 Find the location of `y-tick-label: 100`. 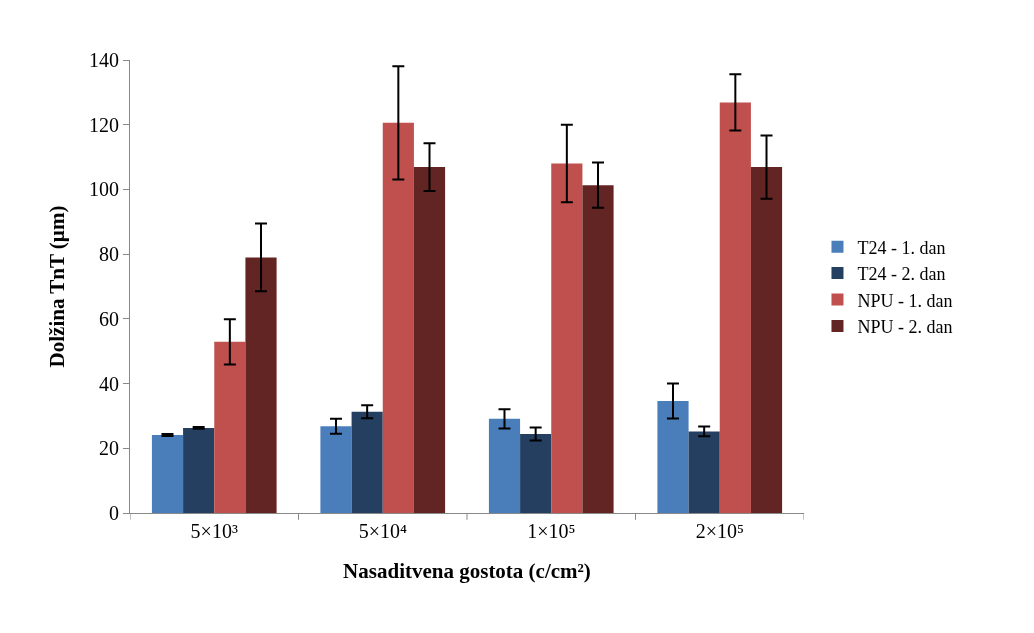

y-tick-label: 100 is located at coordinates (104, 189).